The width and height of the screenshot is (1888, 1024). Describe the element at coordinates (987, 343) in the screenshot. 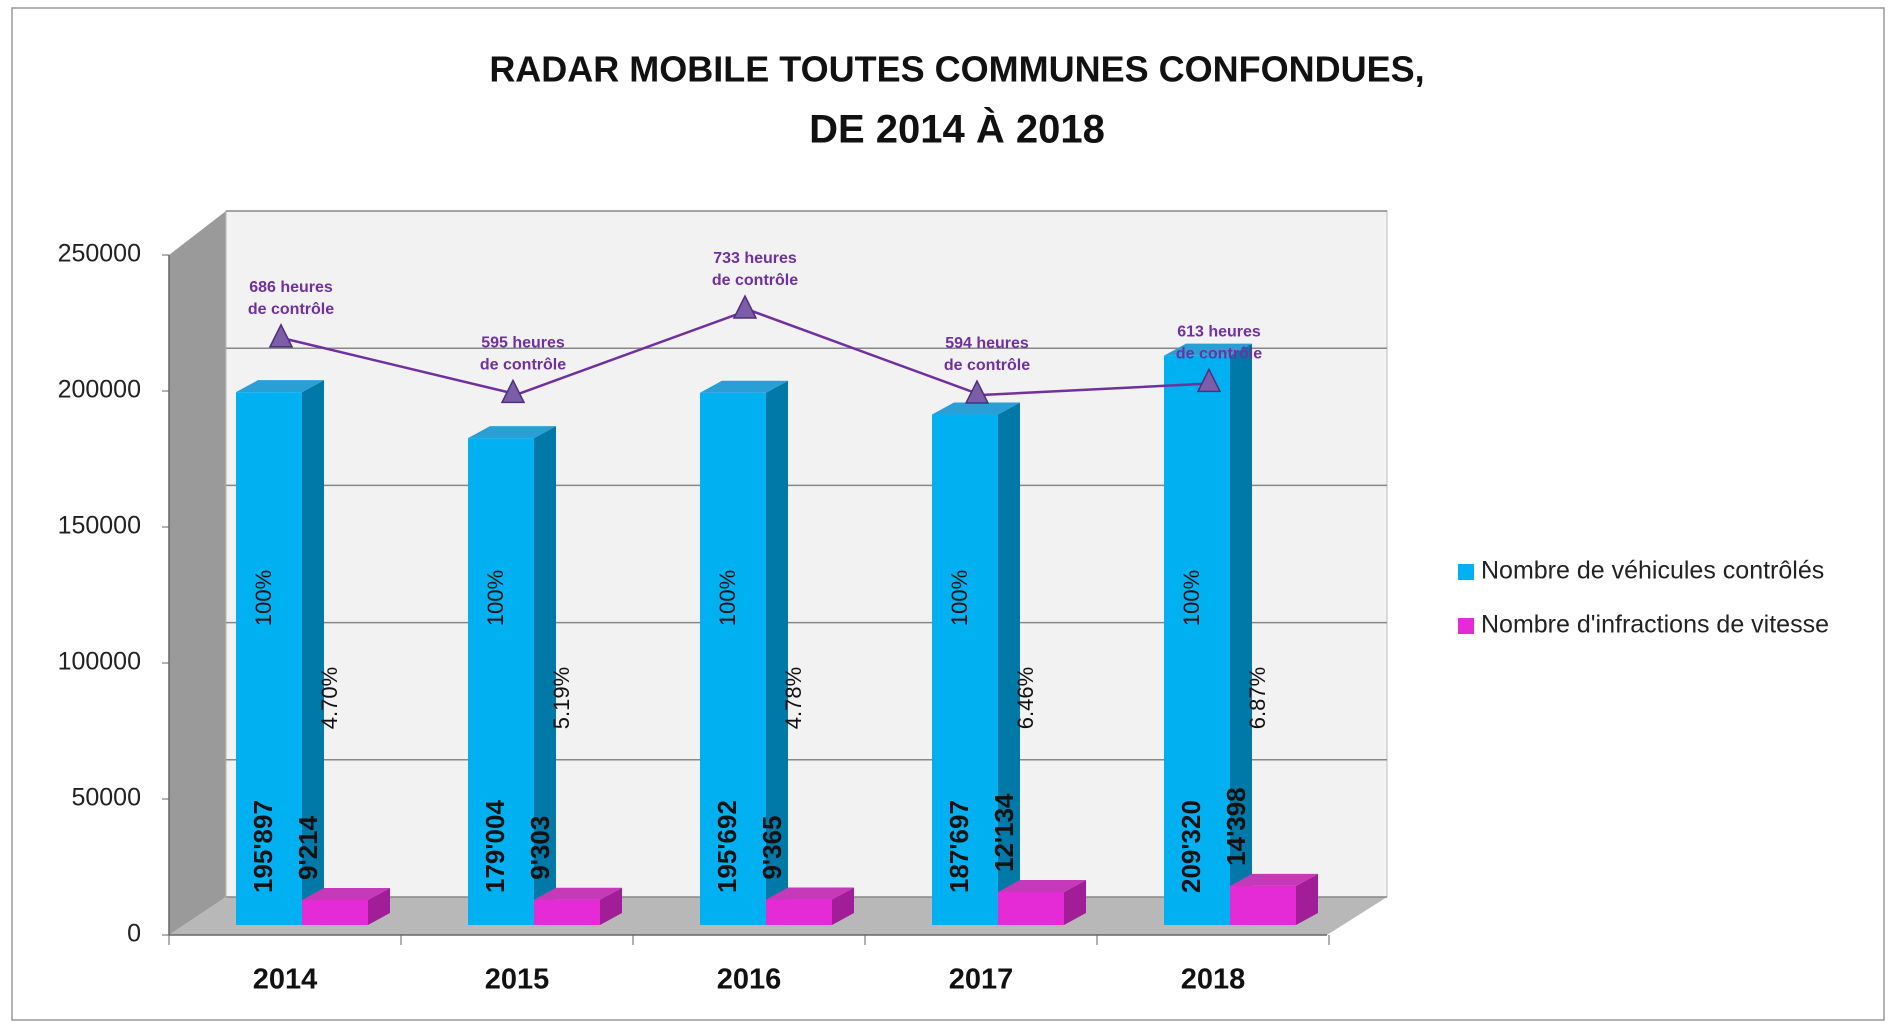

I see `hours-label: 594 heures` at that location.